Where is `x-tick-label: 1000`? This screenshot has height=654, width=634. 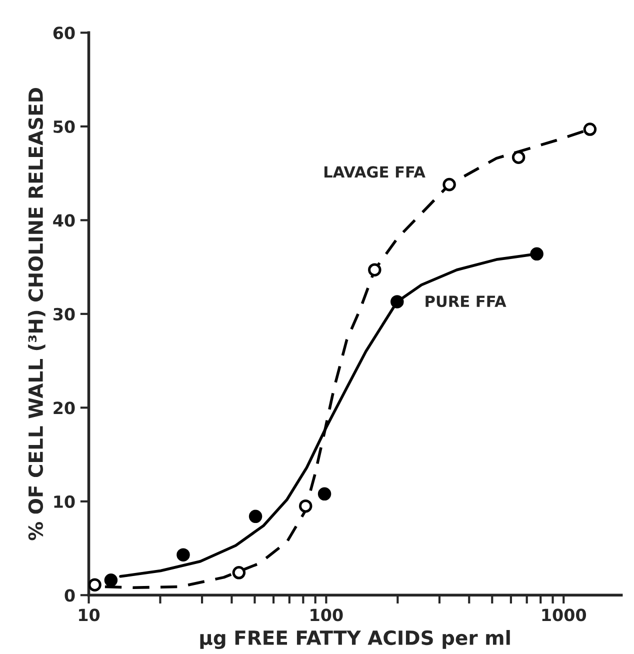
x-tick-label: 1000 is located at coordinates (564, 615).